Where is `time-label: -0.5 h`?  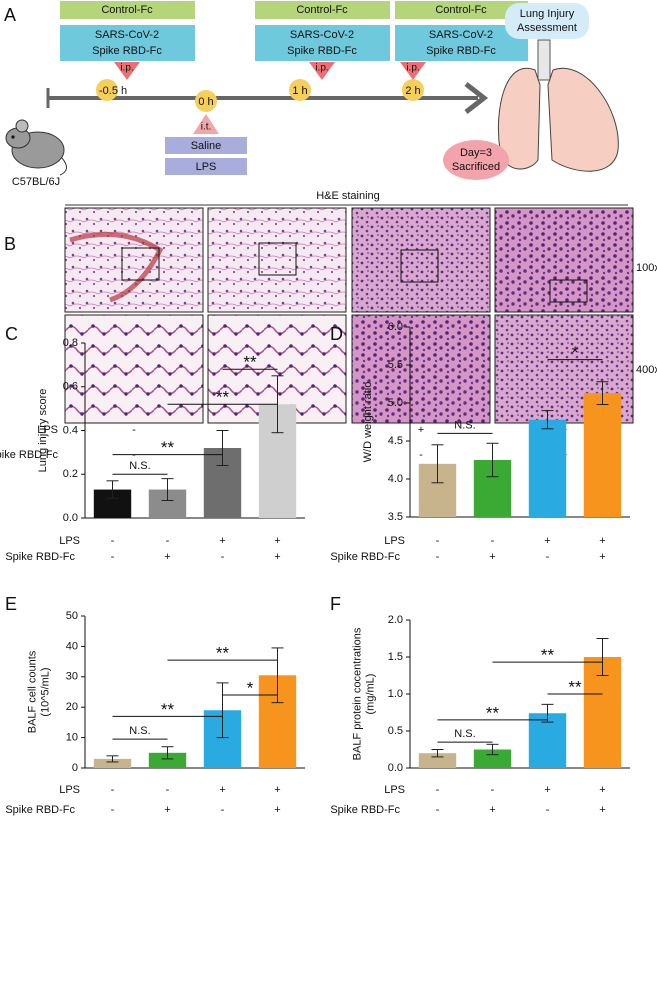
time-label: -0.5 h is located at coordinates (113, 91).